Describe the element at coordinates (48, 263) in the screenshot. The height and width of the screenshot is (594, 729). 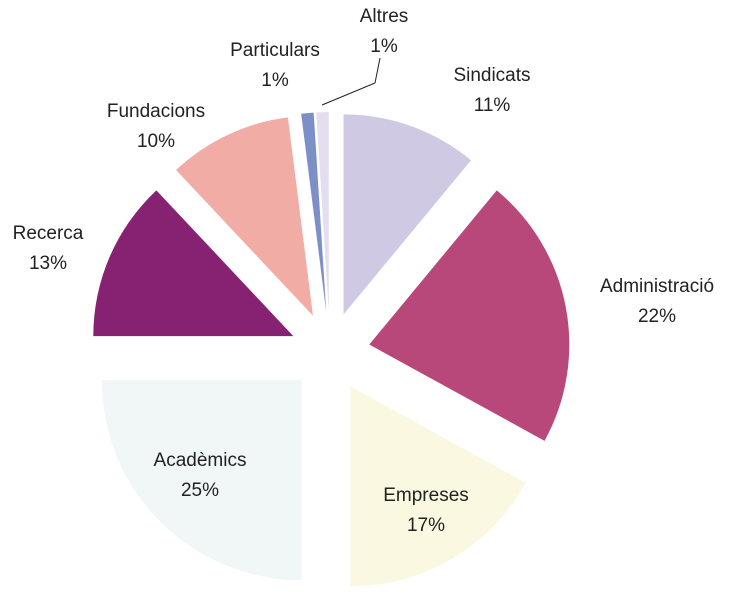
I see `slice-value-label: 13%` at that location.